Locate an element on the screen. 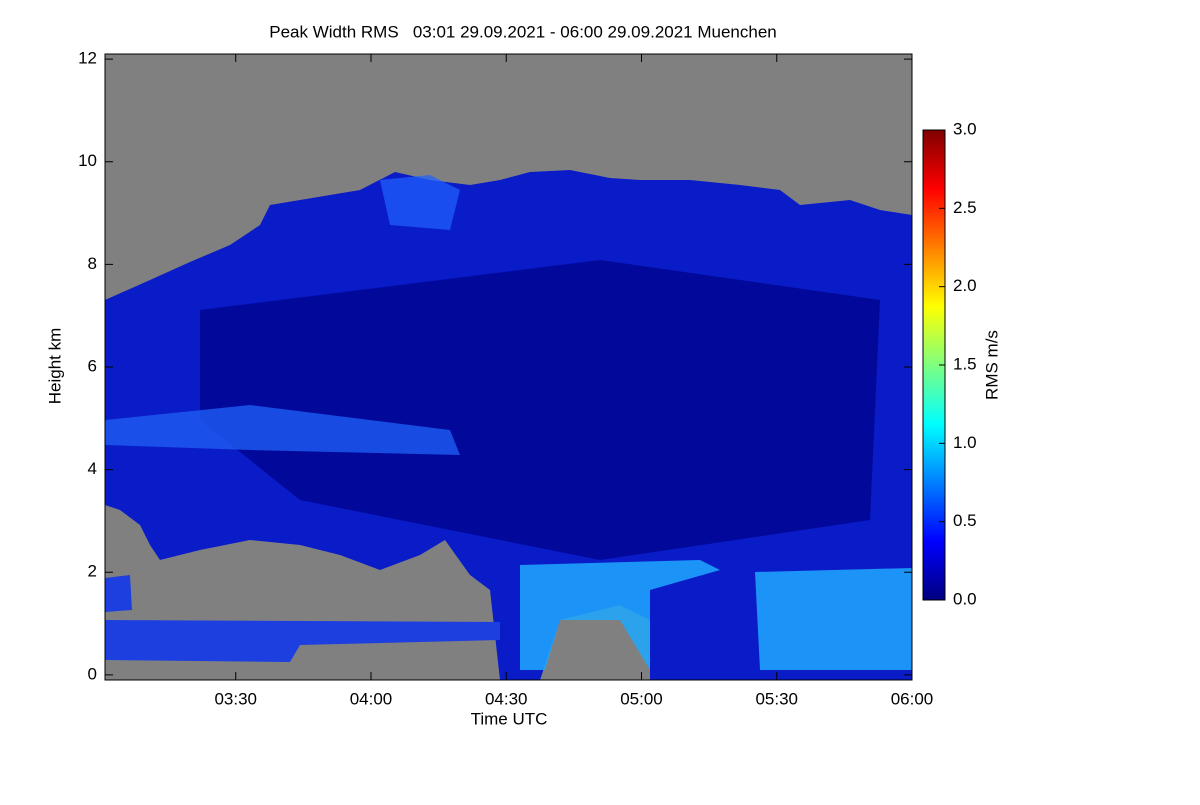 Image resolution: width=1200 pixels, height=805 pixels. x-tick-label: 06:00 is located at coordinates (912, 698).